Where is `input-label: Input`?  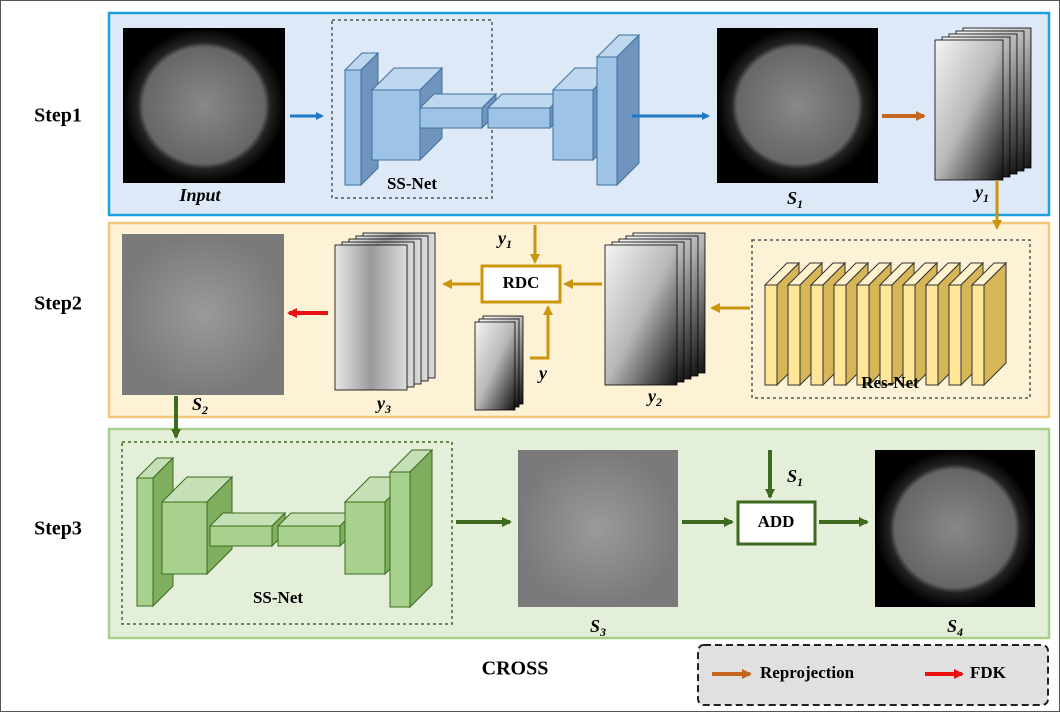
input-label: Input is located at coordinates (199, 195).